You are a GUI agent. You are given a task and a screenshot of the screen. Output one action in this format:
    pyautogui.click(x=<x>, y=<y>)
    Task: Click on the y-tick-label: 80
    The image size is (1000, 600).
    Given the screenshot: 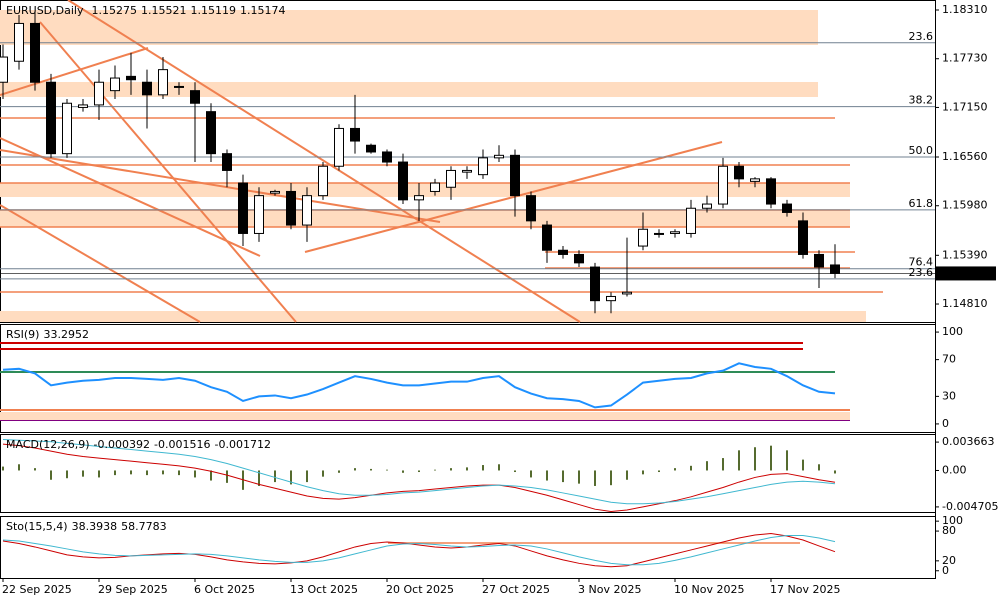 What is the action you would take?
    pyautogui.click(x=949, y=530)
    